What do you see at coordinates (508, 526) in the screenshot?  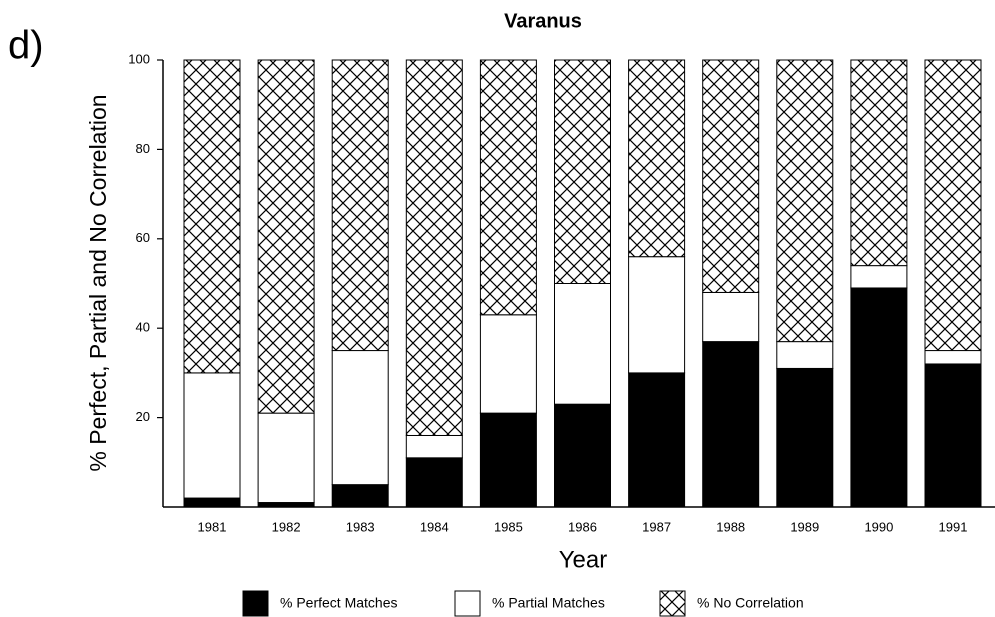 I see `x-tick-label: 1985` at bounding box center [508, 526].